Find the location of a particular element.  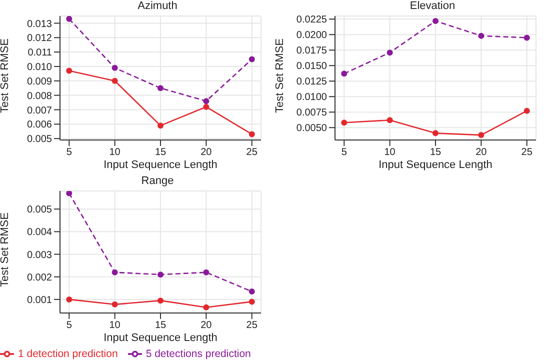

y-tick-label: 0.0150 is located at coordinates (312, 66).